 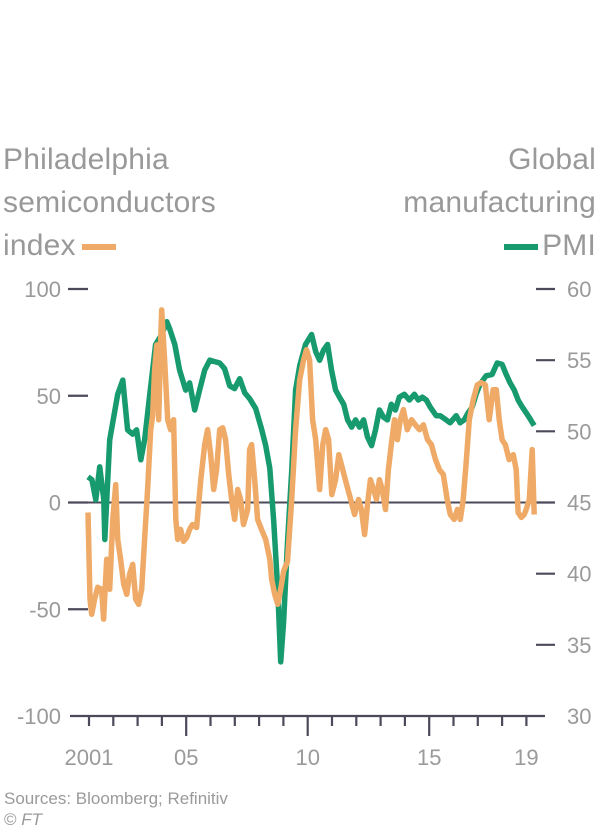 What do you see at coordinates (45, 609) in the screenshot?
I see `left-tick-label: -50` at bounding box center [45, 609].